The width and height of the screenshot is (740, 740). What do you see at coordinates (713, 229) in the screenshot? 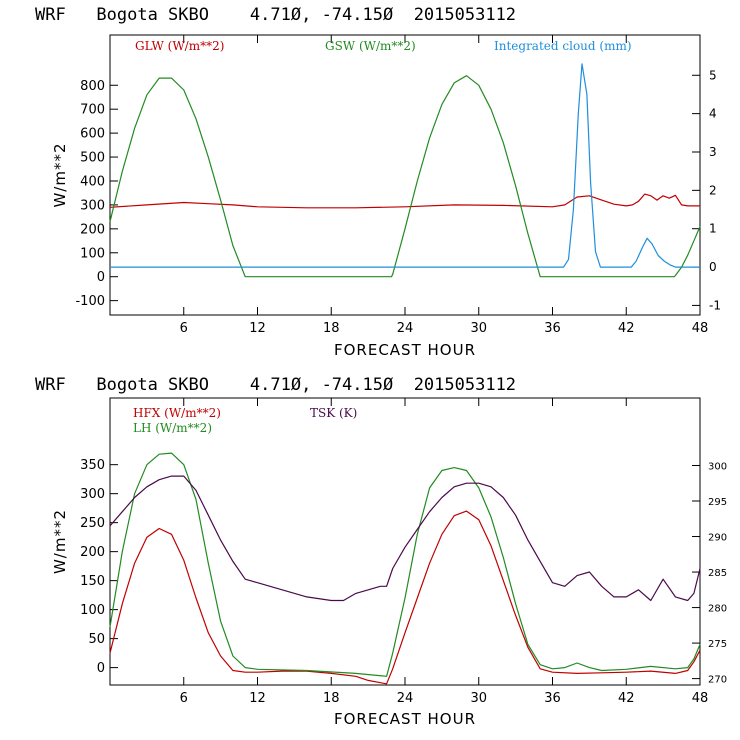
I see `y2-tick-label: 1` at bounding box center [713, 229].